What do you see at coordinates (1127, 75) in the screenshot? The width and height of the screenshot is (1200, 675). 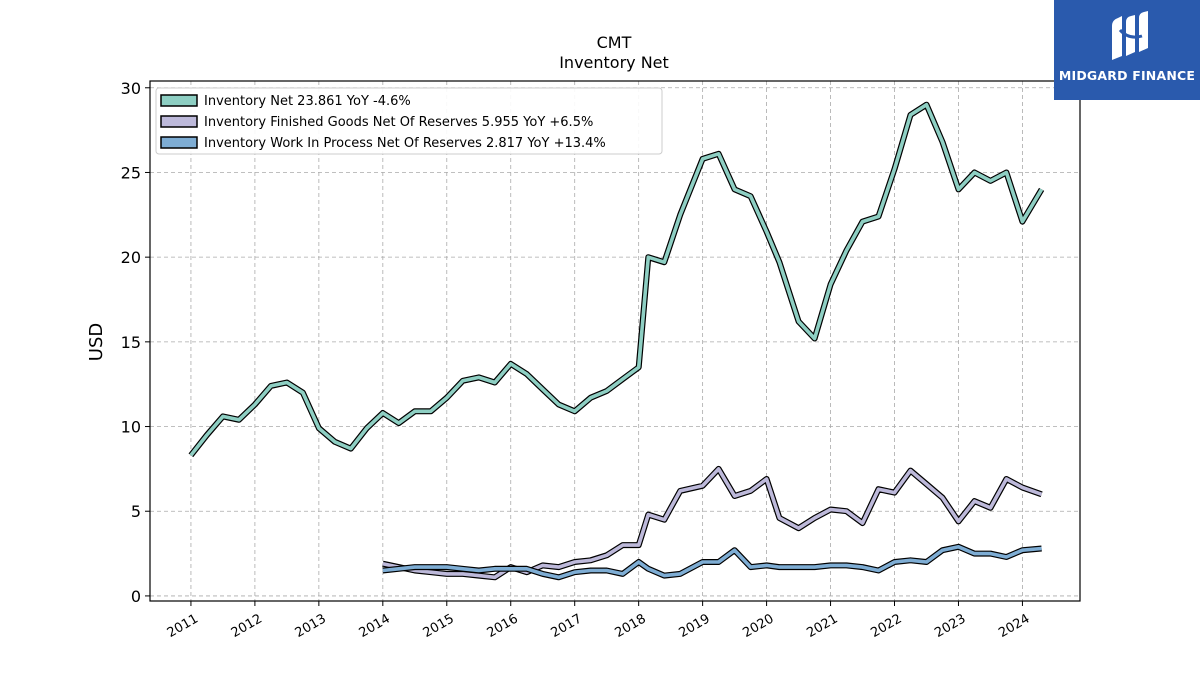 I see `brand-name: MIDGARD FINANCE` at bounding box center [1127, 75].